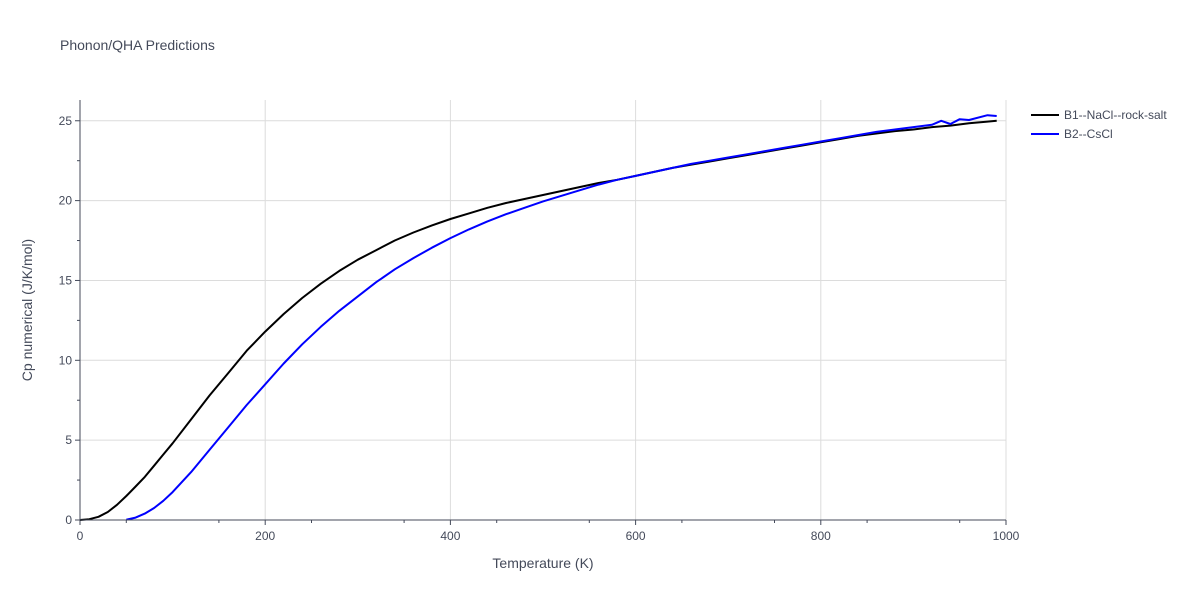  Describe the element at coordinates (66, 360) in the screenshot. I see `y-tick-label: 10` at that location.